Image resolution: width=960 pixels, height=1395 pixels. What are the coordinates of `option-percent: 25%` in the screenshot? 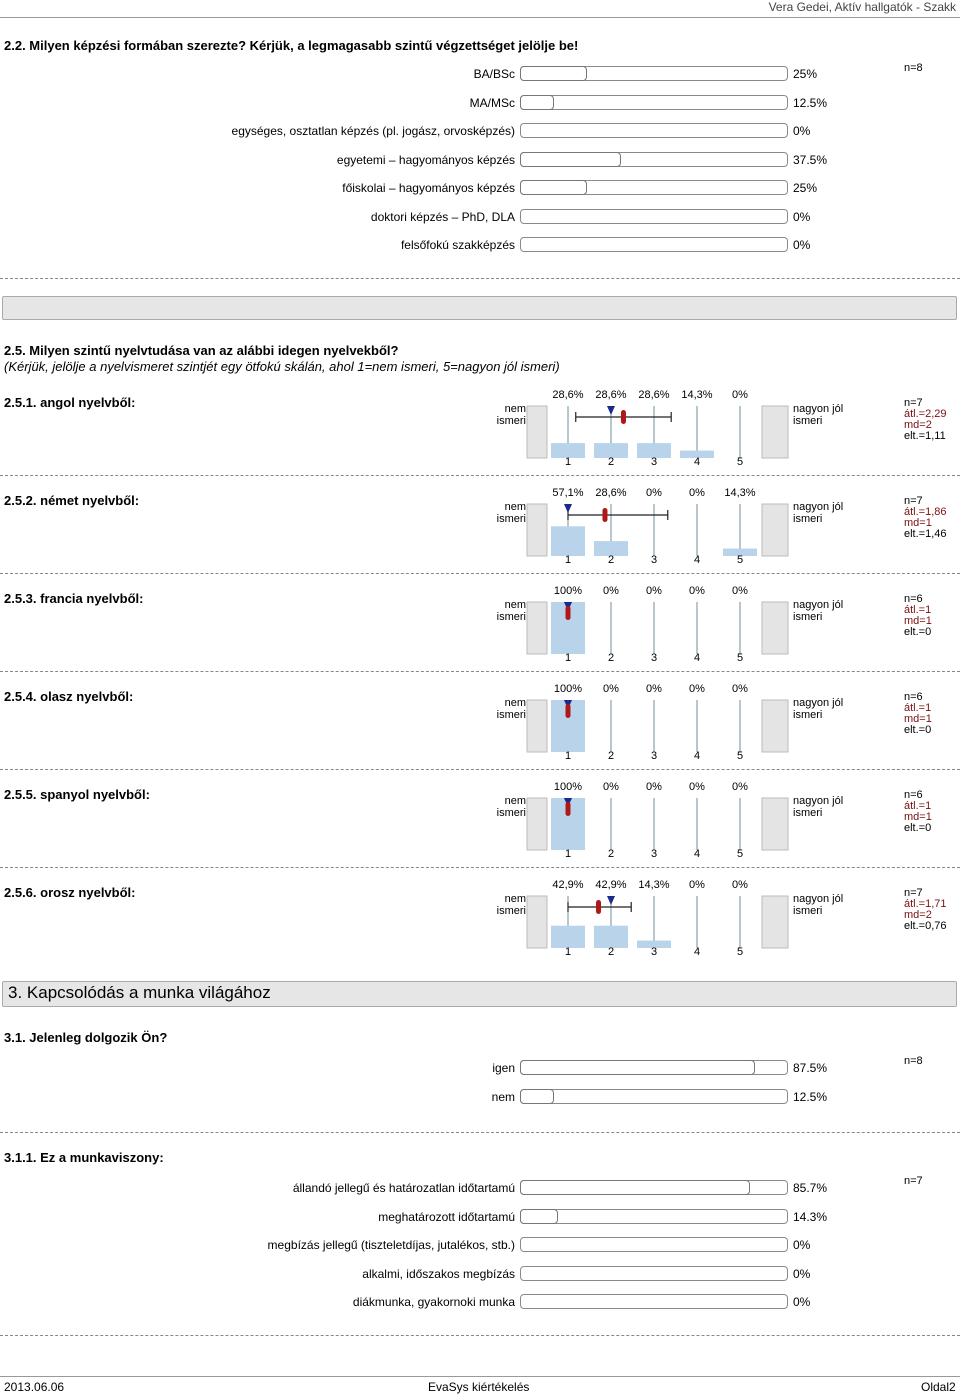 It's located at (805, 74).